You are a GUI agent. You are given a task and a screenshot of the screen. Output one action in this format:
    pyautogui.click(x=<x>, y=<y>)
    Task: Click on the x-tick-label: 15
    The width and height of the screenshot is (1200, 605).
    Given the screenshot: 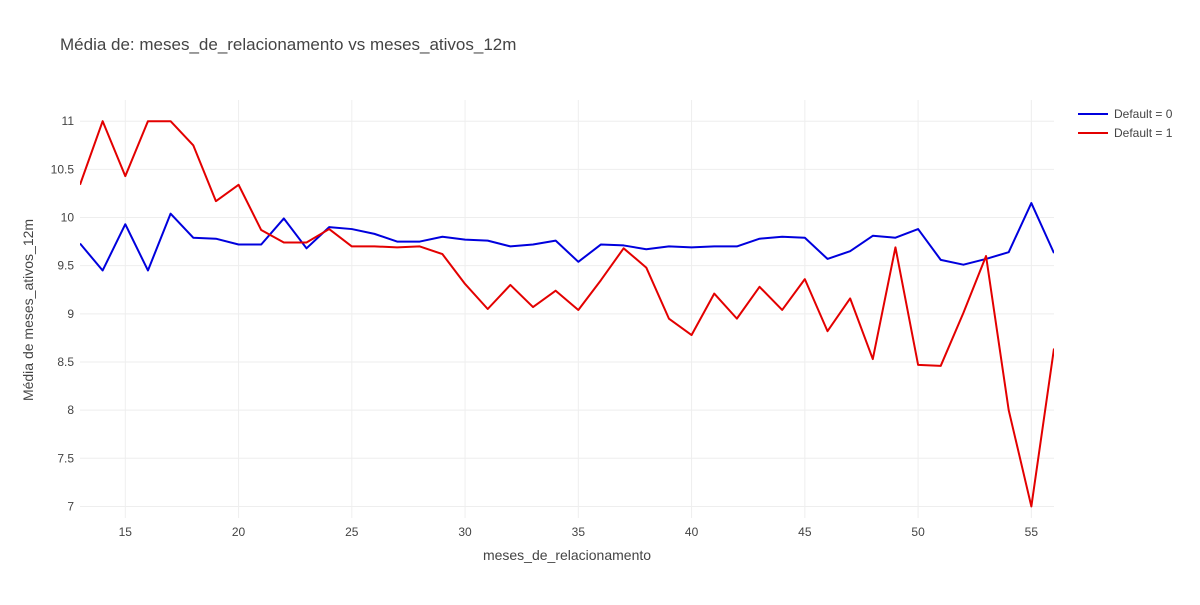 What is the action you would take?
    pyautogui.click(x=126, y=532)
    